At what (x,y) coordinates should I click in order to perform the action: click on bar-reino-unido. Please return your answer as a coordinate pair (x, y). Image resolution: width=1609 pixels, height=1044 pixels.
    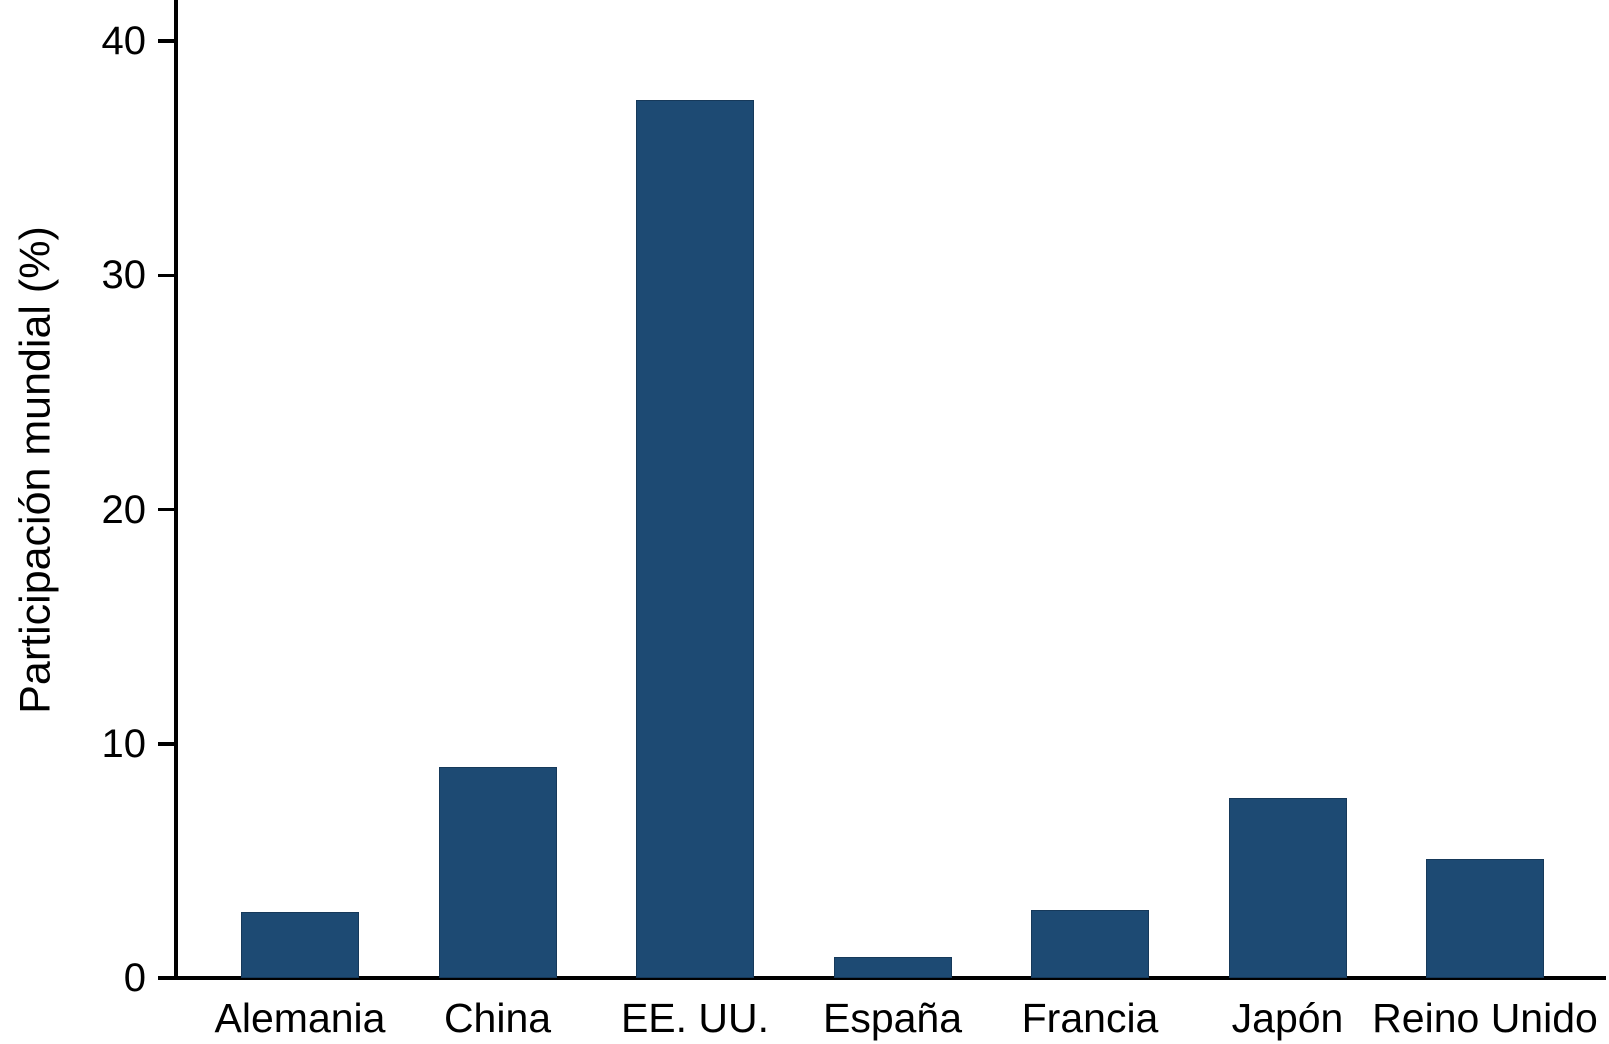
    Looking at the image, I should click on (1485, 918).